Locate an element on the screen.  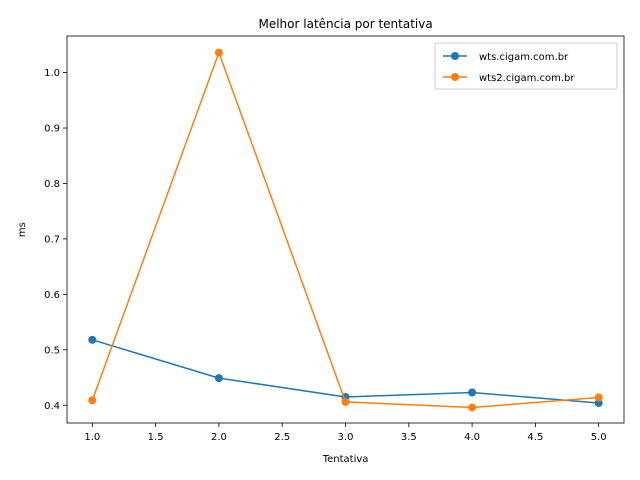
legend-label-1: wts.cigam.com.br is located at coordinates (524, 57).